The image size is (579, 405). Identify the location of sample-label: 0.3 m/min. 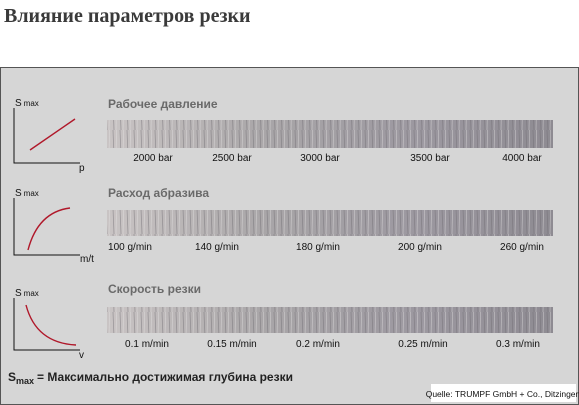
(518, 344).